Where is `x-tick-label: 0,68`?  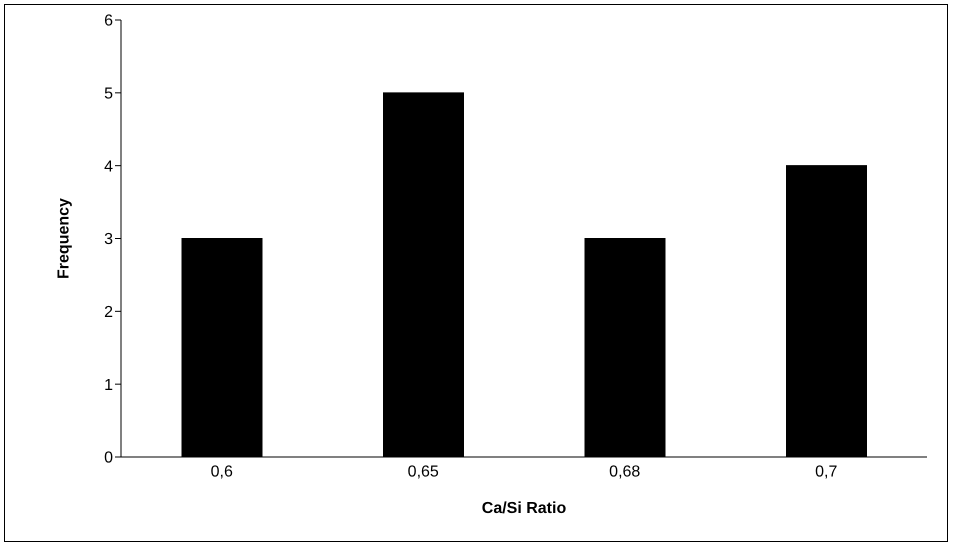 x-tick-label: 0,68 is located at coordinates (624, 471).